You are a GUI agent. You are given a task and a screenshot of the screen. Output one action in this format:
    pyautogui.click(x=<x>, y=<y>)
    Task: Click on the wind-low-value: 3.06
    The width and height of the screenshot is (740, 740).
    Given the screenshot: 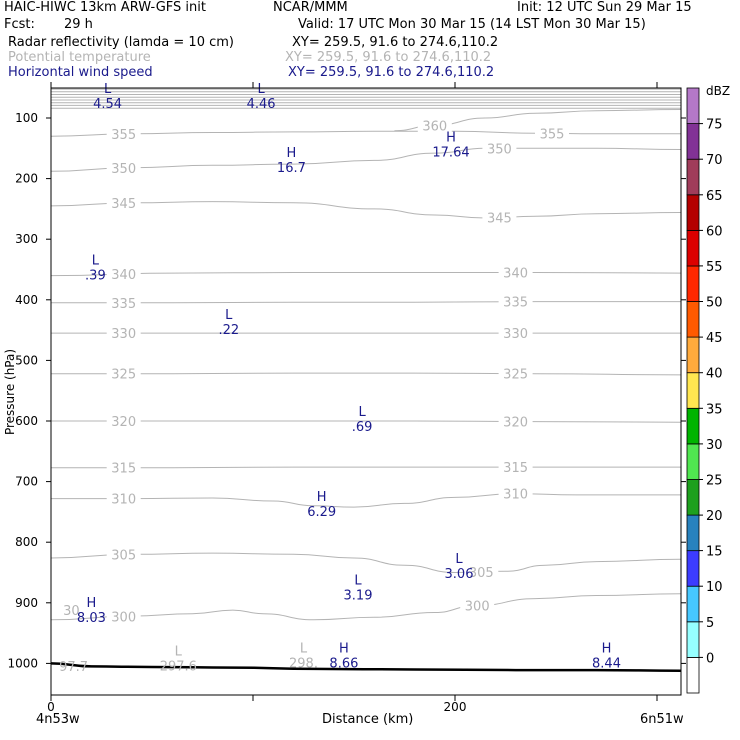 What is the action you would take?
    pyautogui.click(x=459, y=574)
    